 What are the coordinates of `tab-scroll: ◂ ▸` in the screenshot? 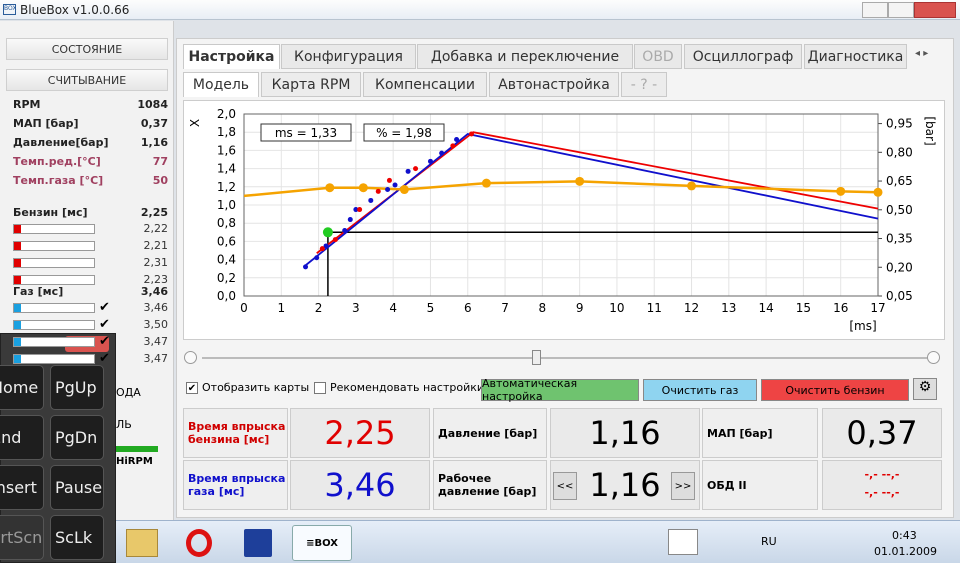 It's located at (922, 53).